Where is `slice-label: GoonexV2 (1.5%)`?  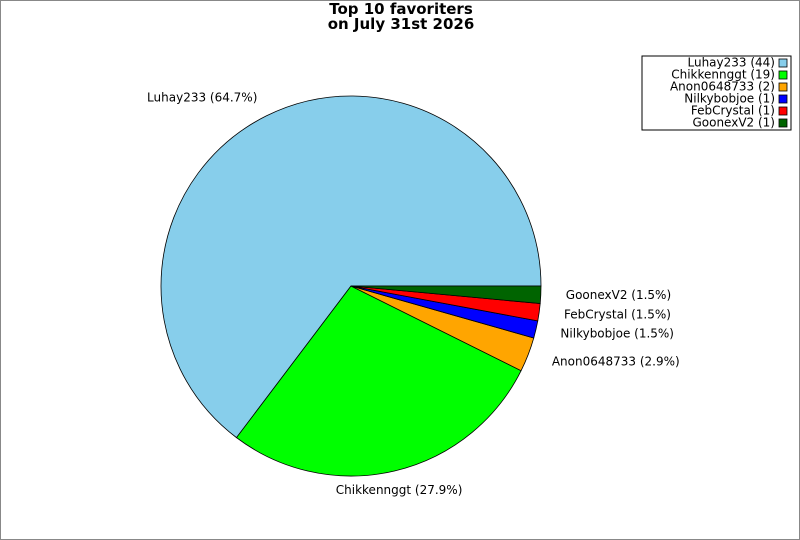
slice-label: GoonexV2 (1.5%) is located at coordinates (618, 295).